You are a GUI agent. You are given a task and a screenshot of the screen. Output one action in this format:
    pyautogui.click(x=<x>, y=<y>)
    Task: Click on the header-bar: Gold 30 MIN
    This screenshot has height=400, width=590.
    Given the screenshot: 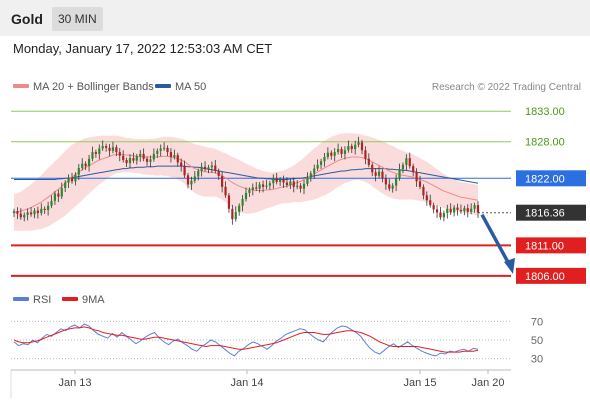 What is the action you would take?
    pyautogui.click(x=295, y=18)
    